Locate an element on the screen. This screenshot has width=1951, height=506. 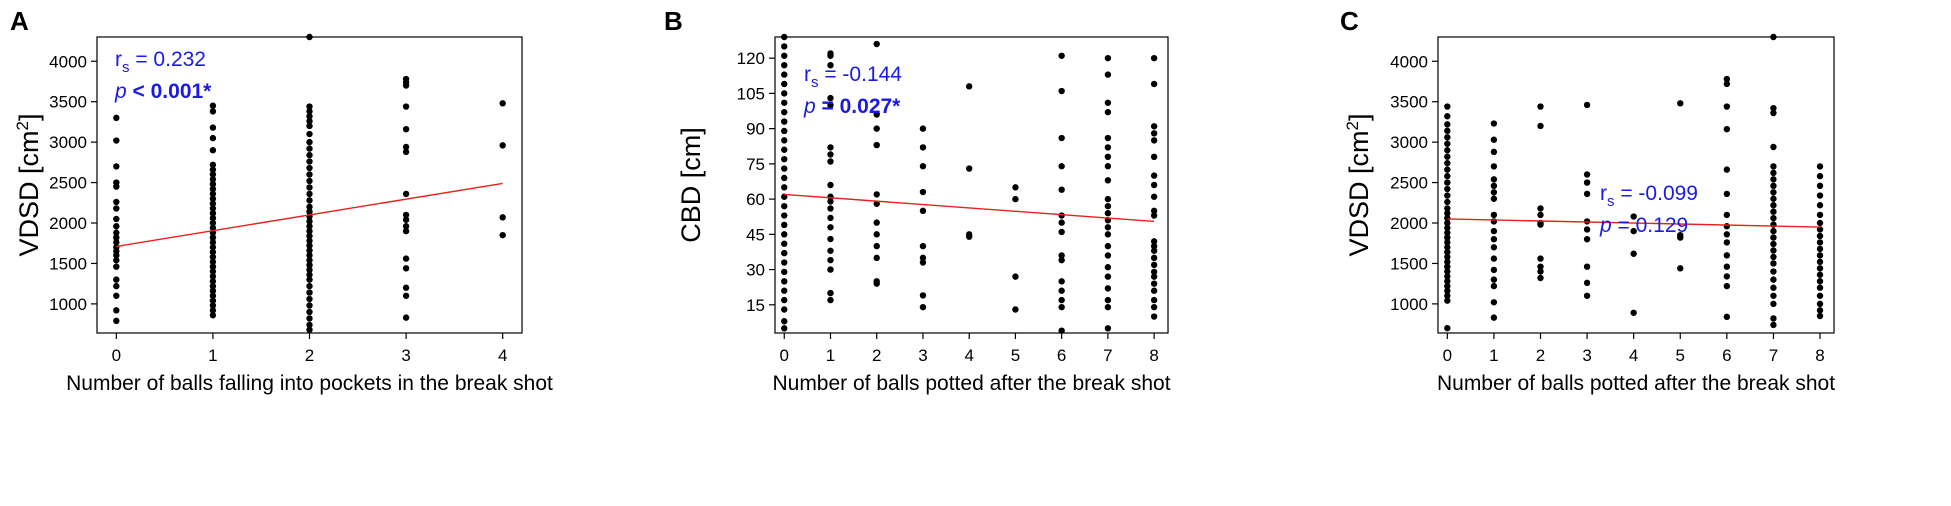
x-tick-label-c: 6 is located at coordinates (1726, 355).